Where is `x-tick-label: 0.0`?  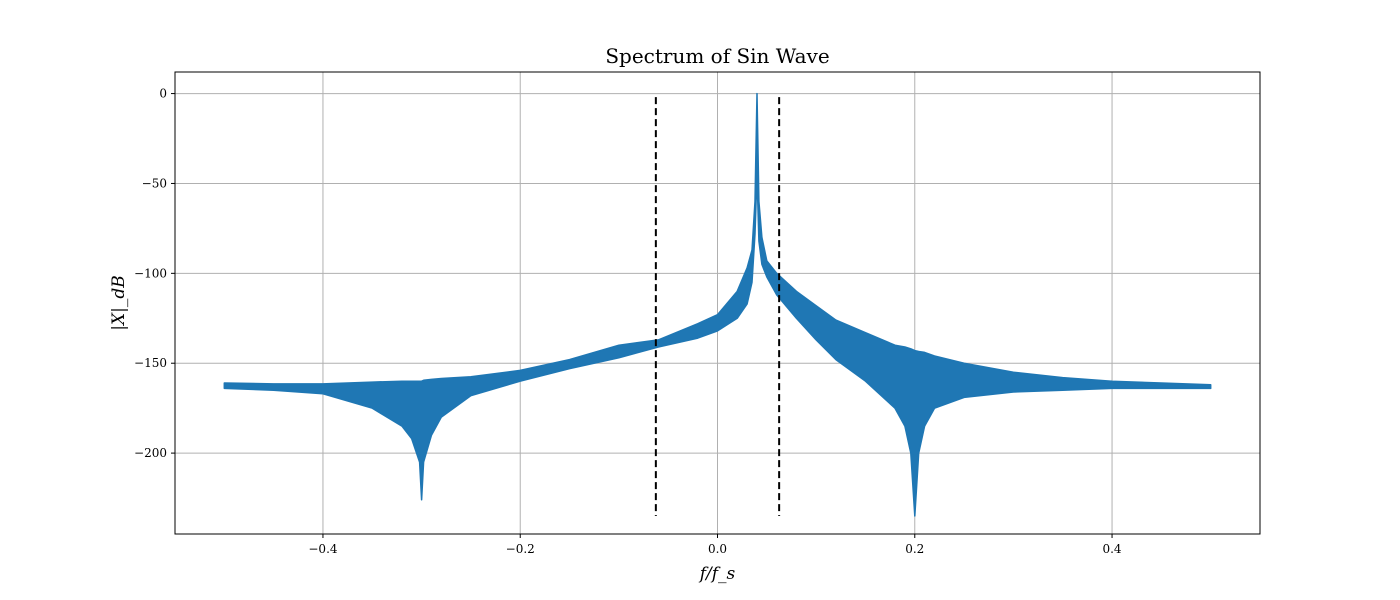 x-tick-label: 0.0 is located at coordinates (717, 549).